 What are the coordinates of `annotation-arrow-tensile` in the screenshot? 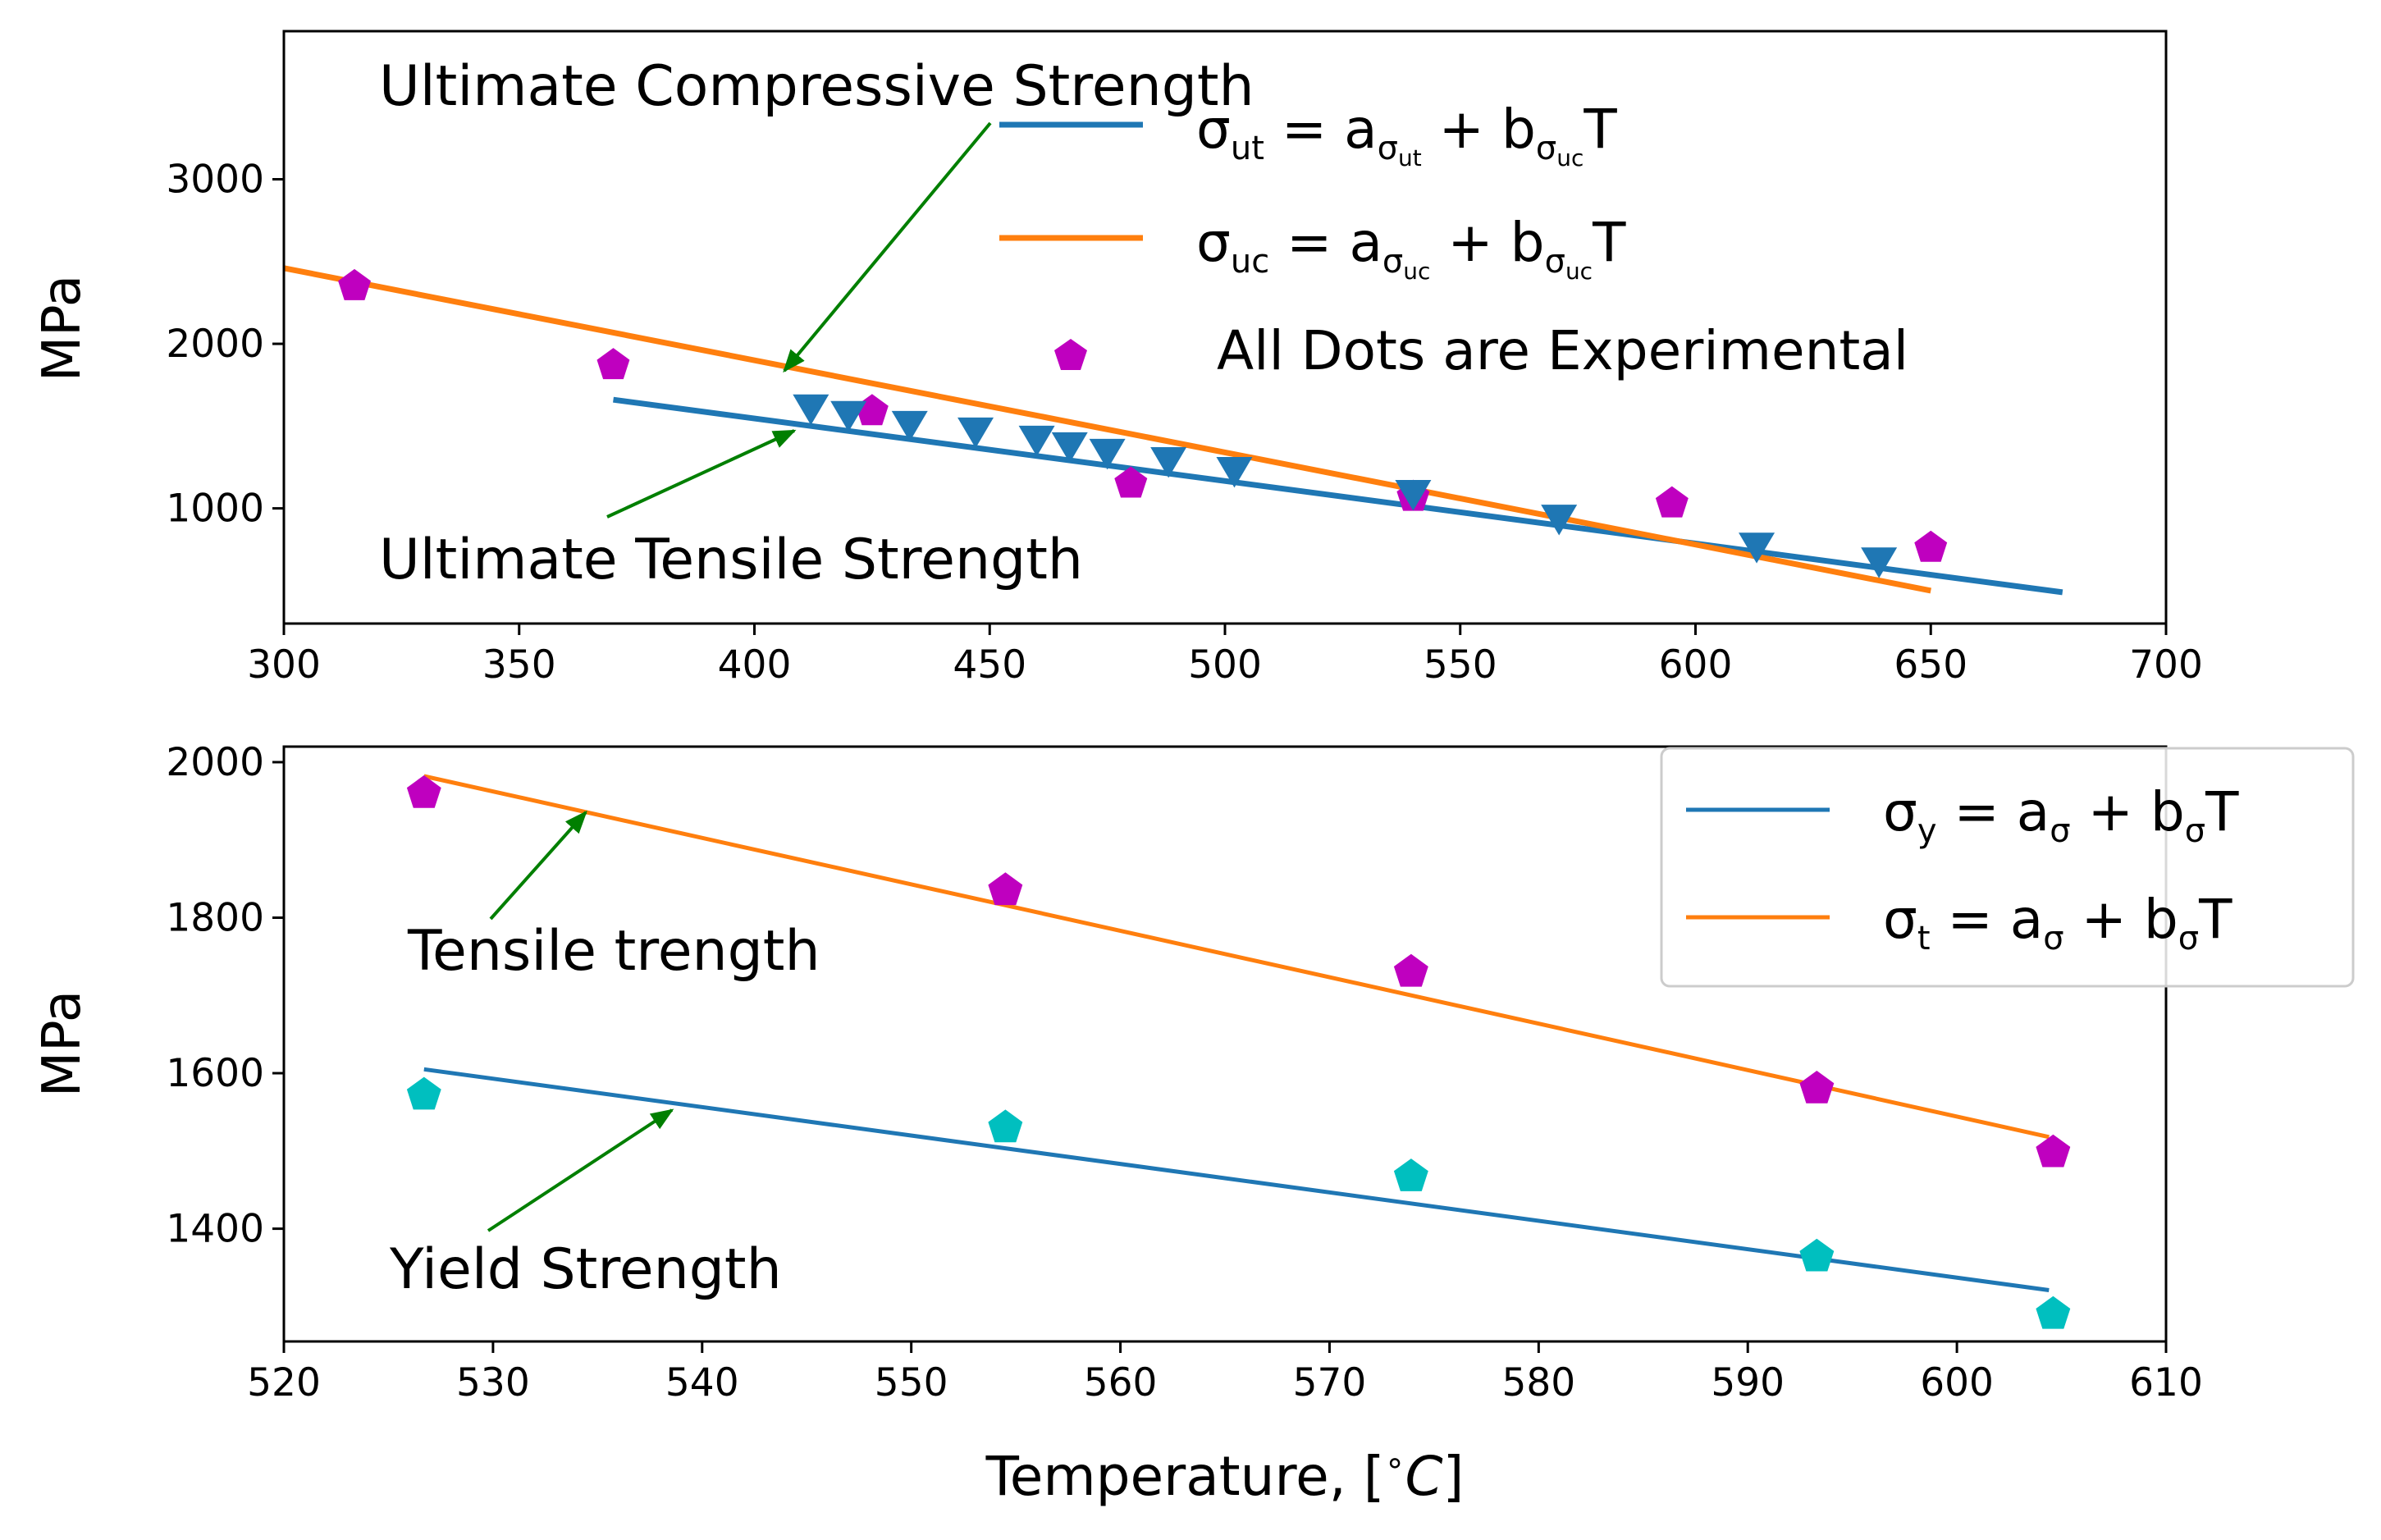 It's located at (702, 474).